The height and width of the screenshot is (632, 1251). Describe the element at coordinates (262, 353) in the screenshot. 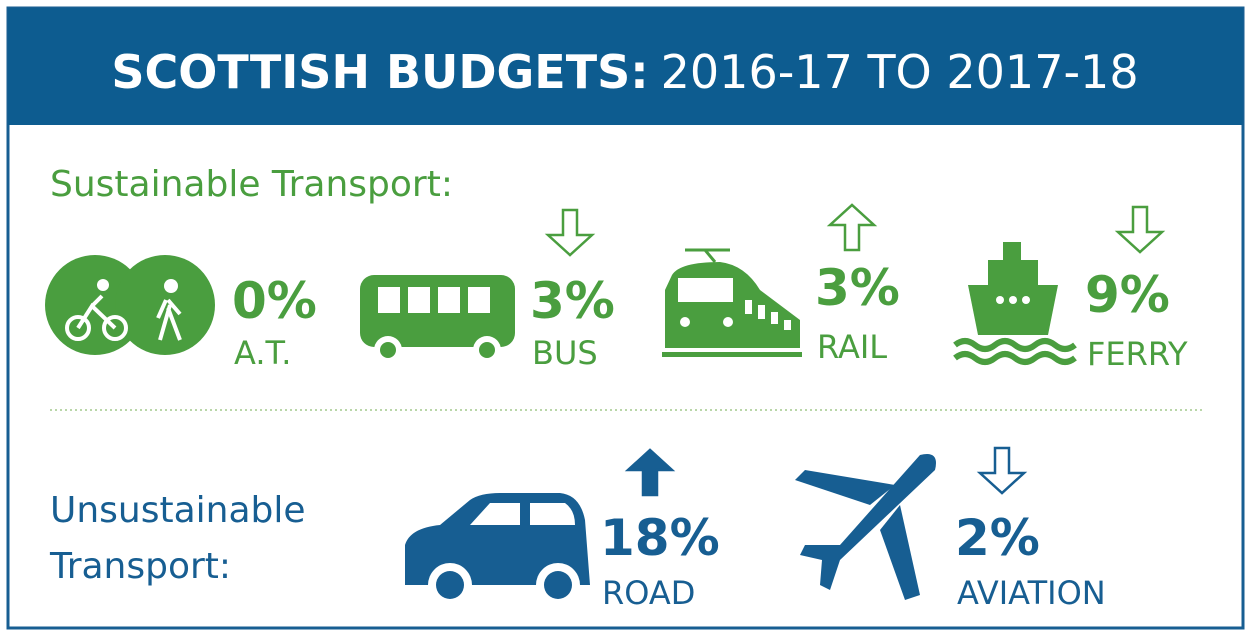

I see `mode-label: A.T.` at that location.